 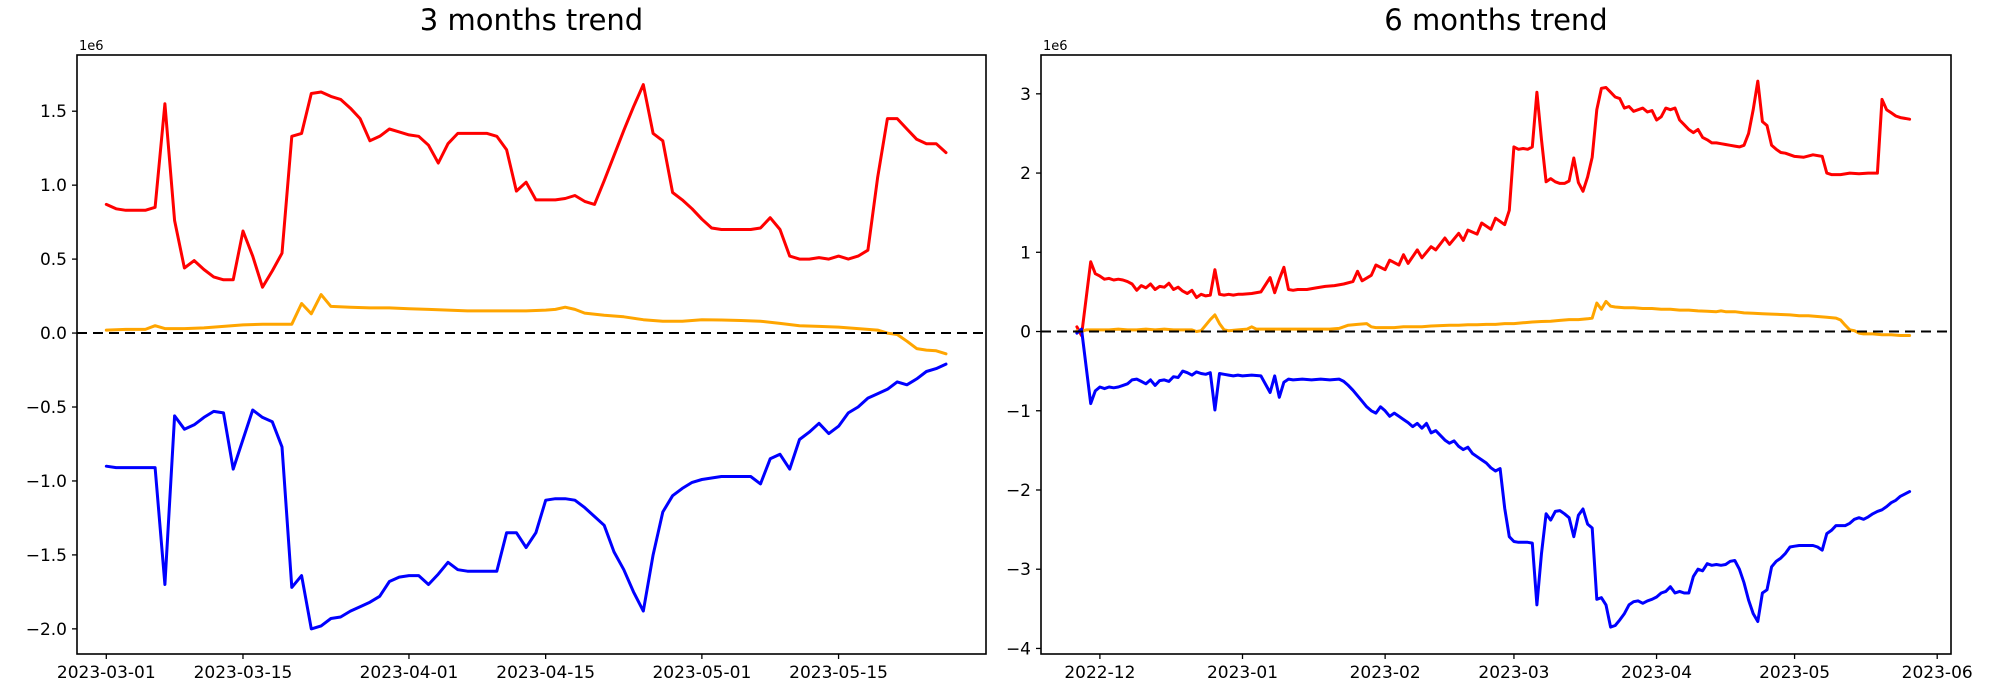 I want to click on y-tick-label: −1.5, so click(x=46, y=556).